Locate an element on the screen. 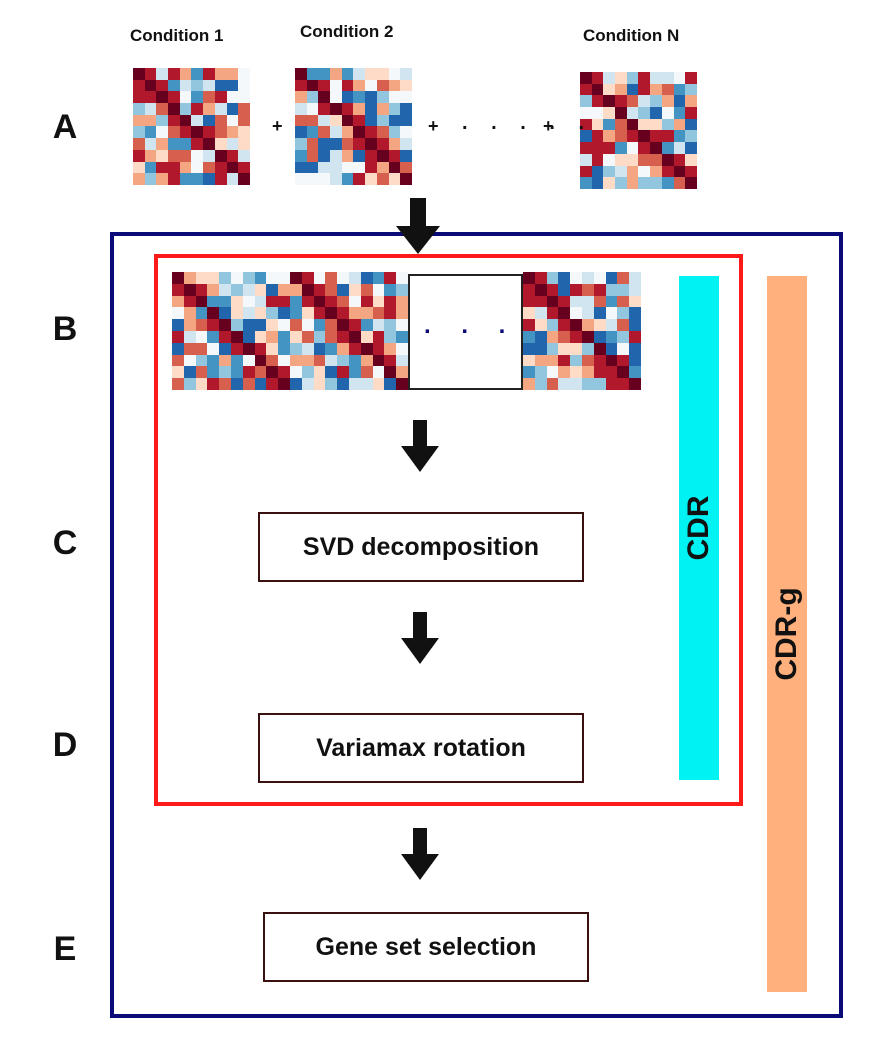 This screenshot has width=880, height=1038. cdr-bar-label: CDR is located at coordinates (698, 528).